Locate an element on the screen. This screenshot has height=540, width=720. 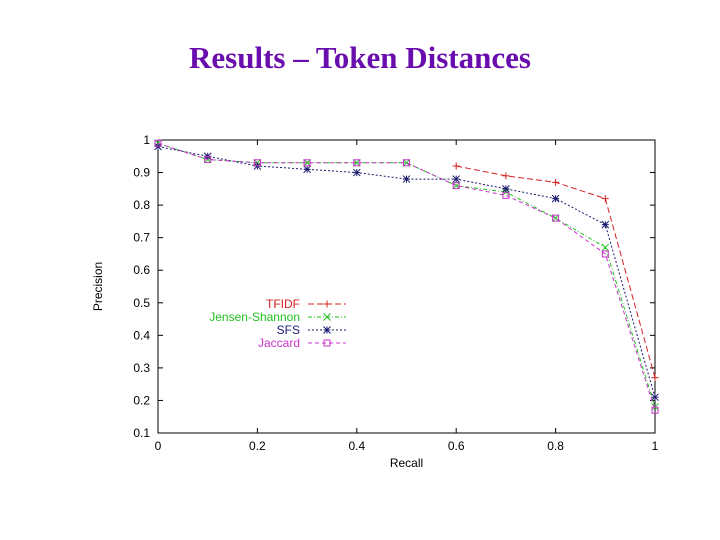
slide-title: Results – Token Distances is located at coordinates (360, 57).